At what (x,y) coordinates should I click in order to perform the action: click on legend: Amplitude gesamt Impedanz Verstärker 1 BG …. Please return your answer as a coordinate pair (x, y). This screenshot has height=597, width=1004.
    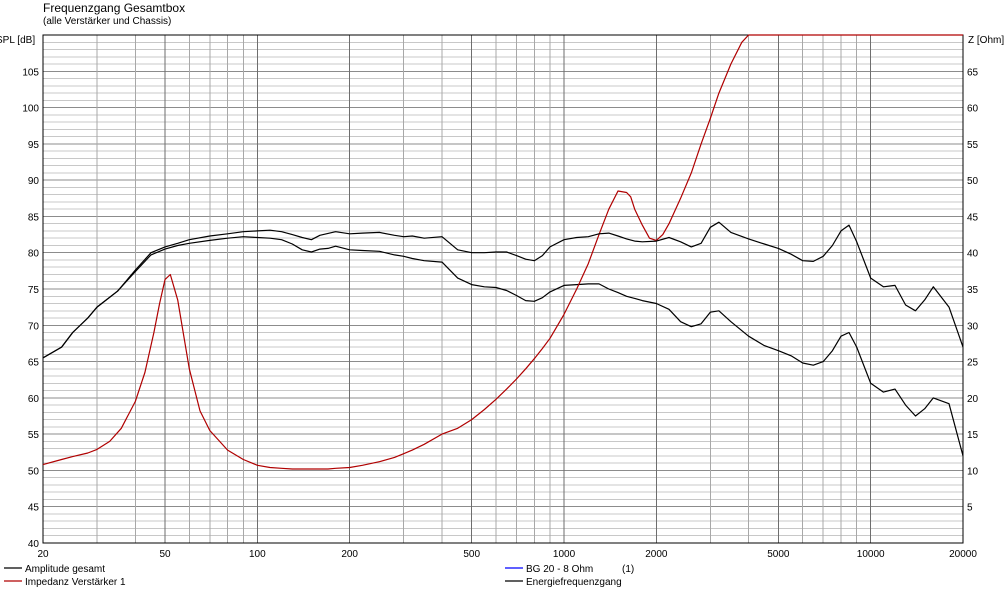
    Looking at the image, I should click on (319, 576).